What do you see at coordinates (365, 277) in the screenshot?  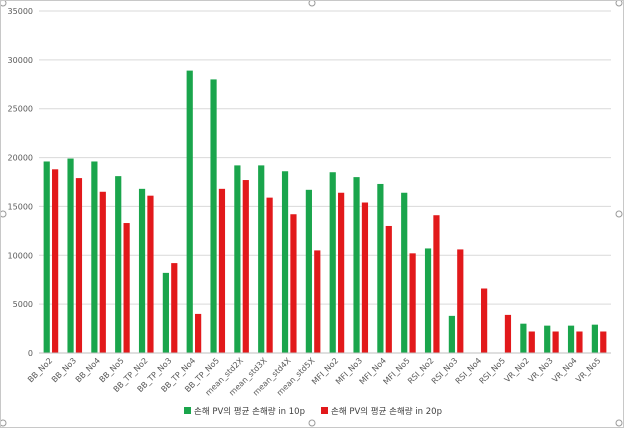 I see `bar-20p-MFI_No3` at bounding box center [365, 277].